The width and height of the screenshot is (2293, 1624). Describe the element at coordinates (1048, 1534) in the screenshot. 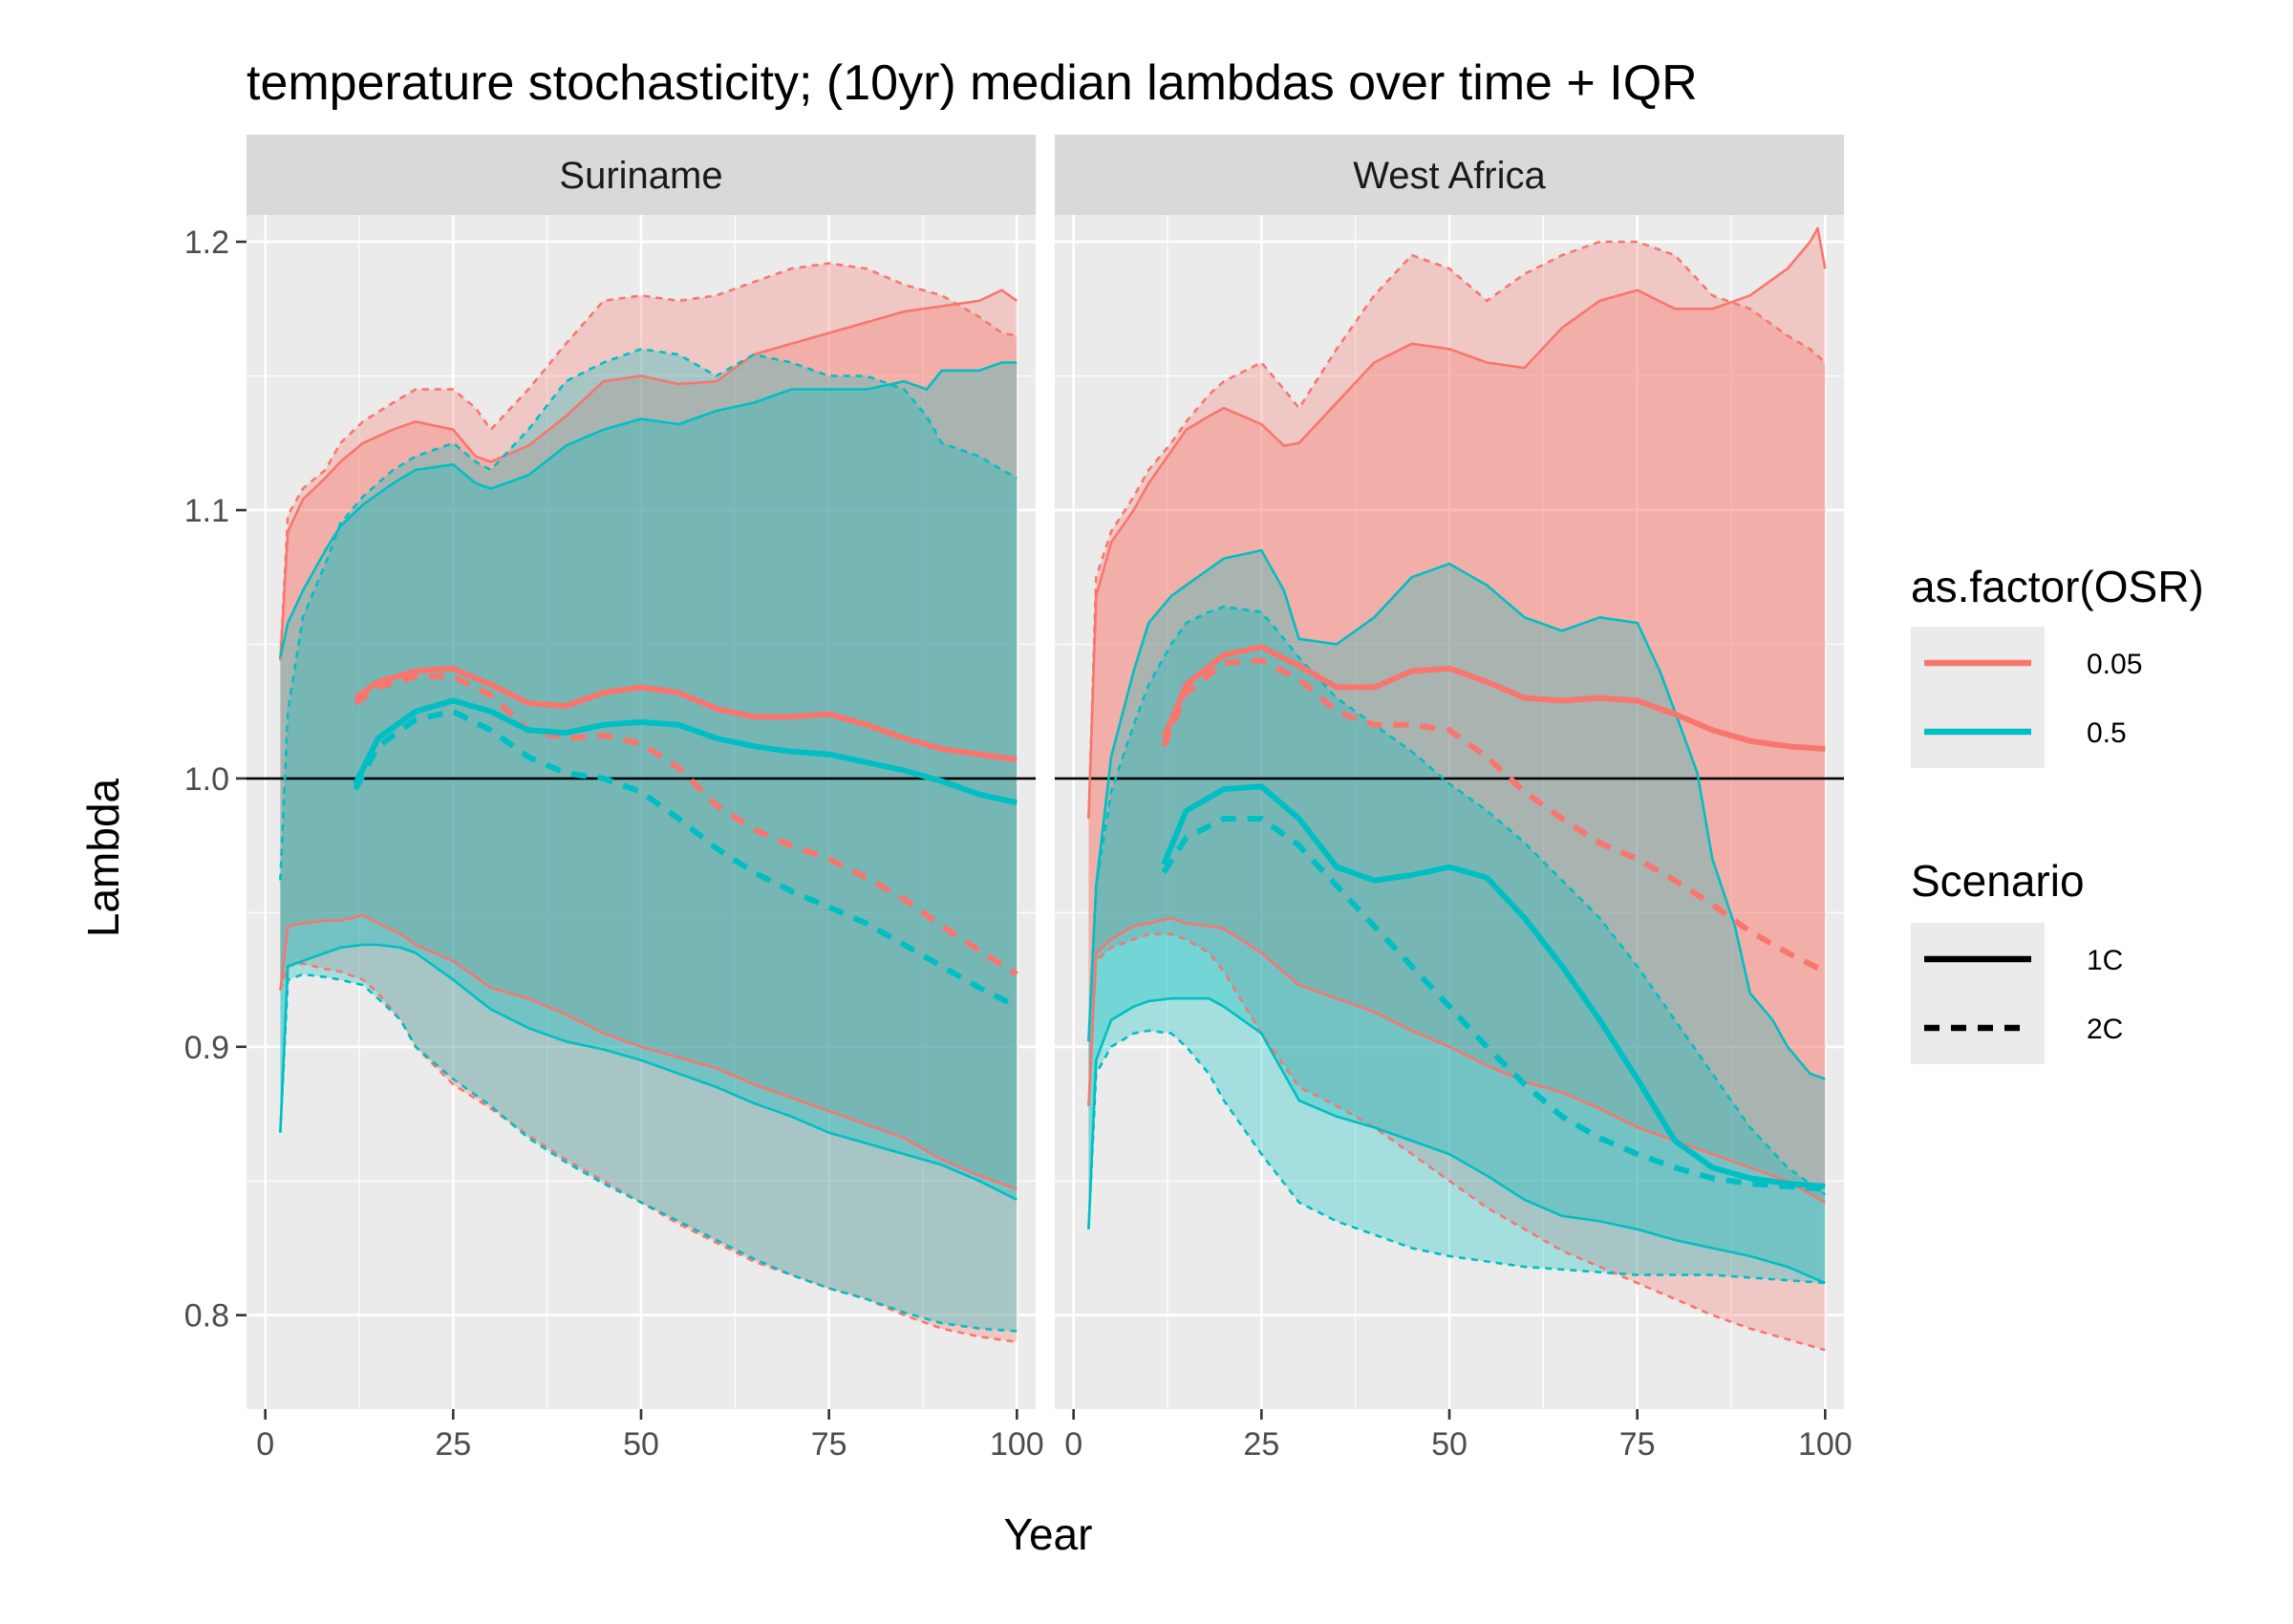

I see `x-axis-title: Year` at that location.